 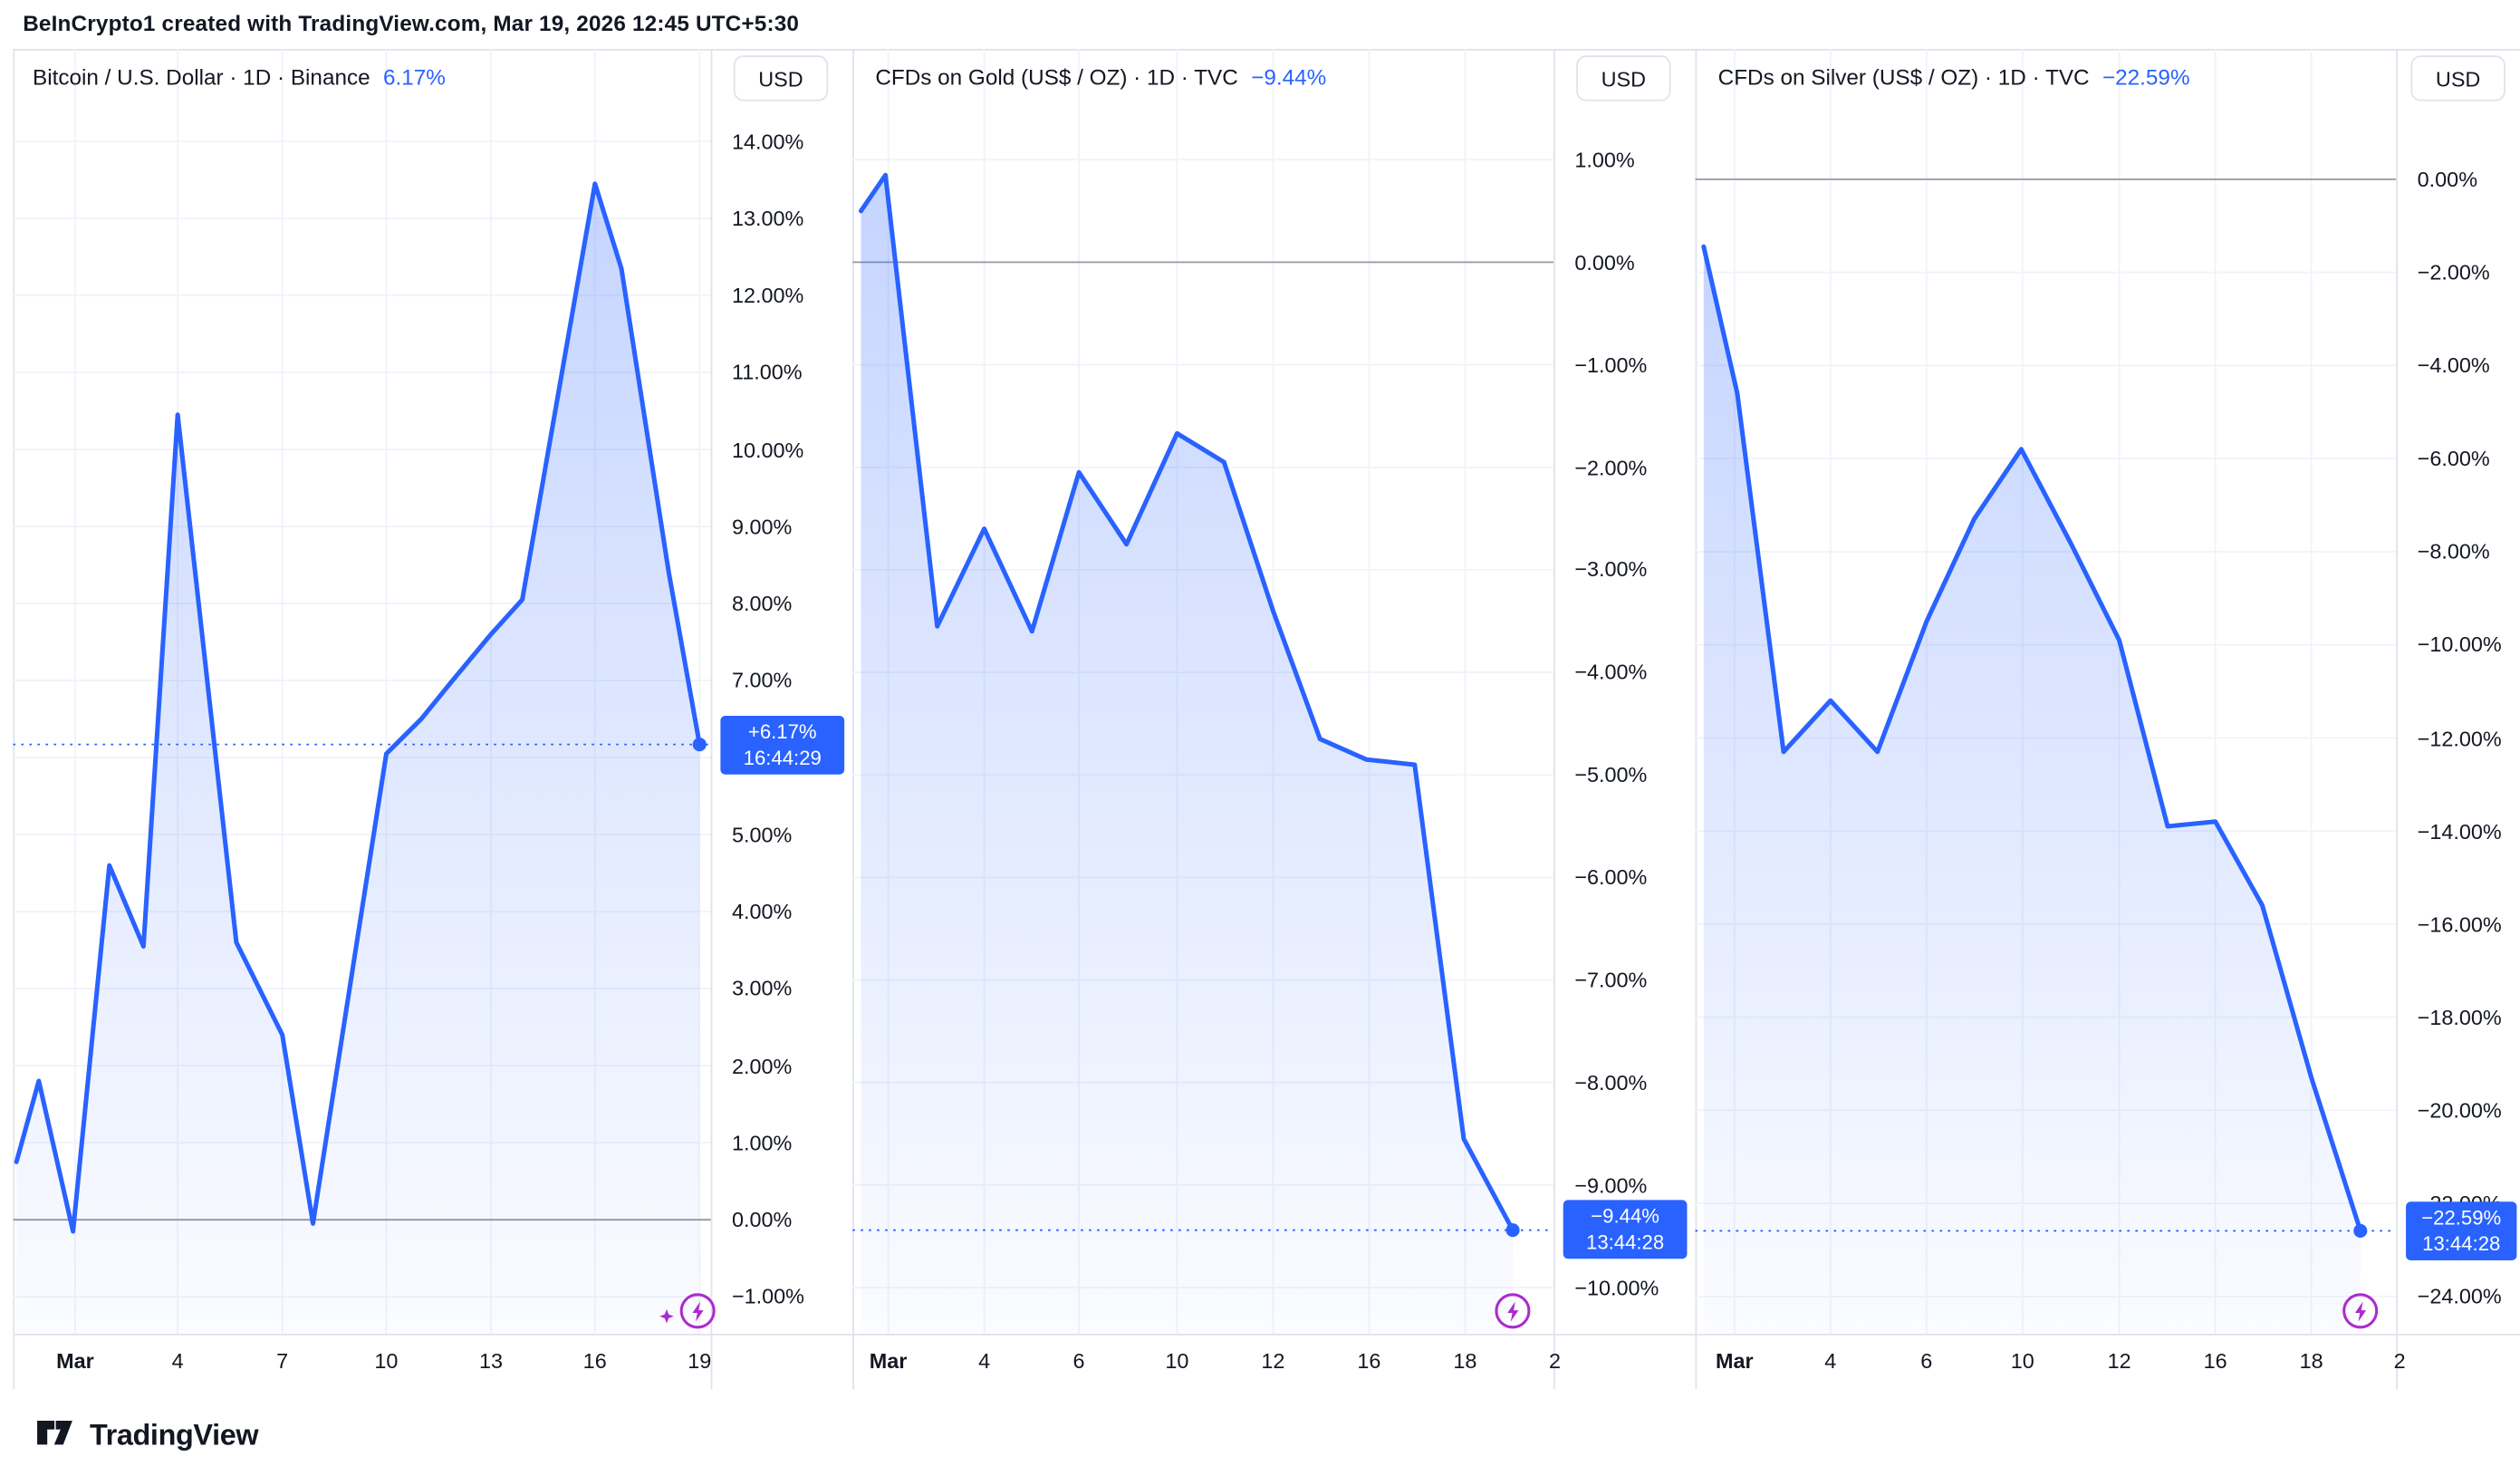 I want to click on price-scale-label: −7.00%, so click(x=1611, y=980).